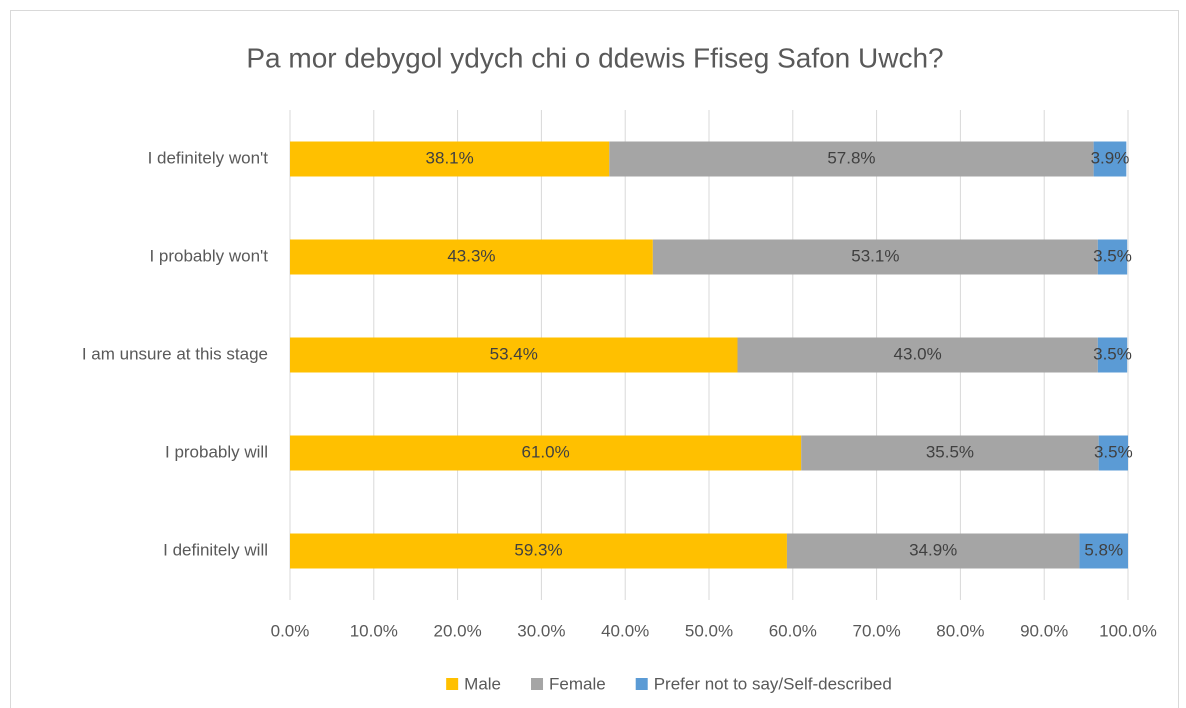 The width and height of the screenshot is (1186, 708). I want to click on x-tick-label: 0.0%, so click(290, 630).